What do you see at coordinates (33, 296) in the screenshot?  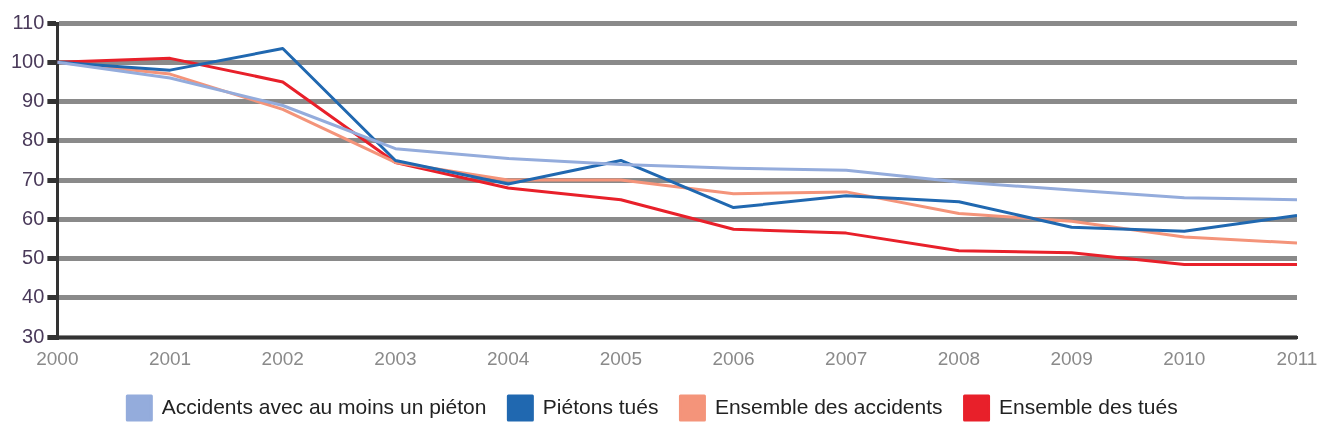 I see `y-tick-label: 40` at bounding box center [33, 296].